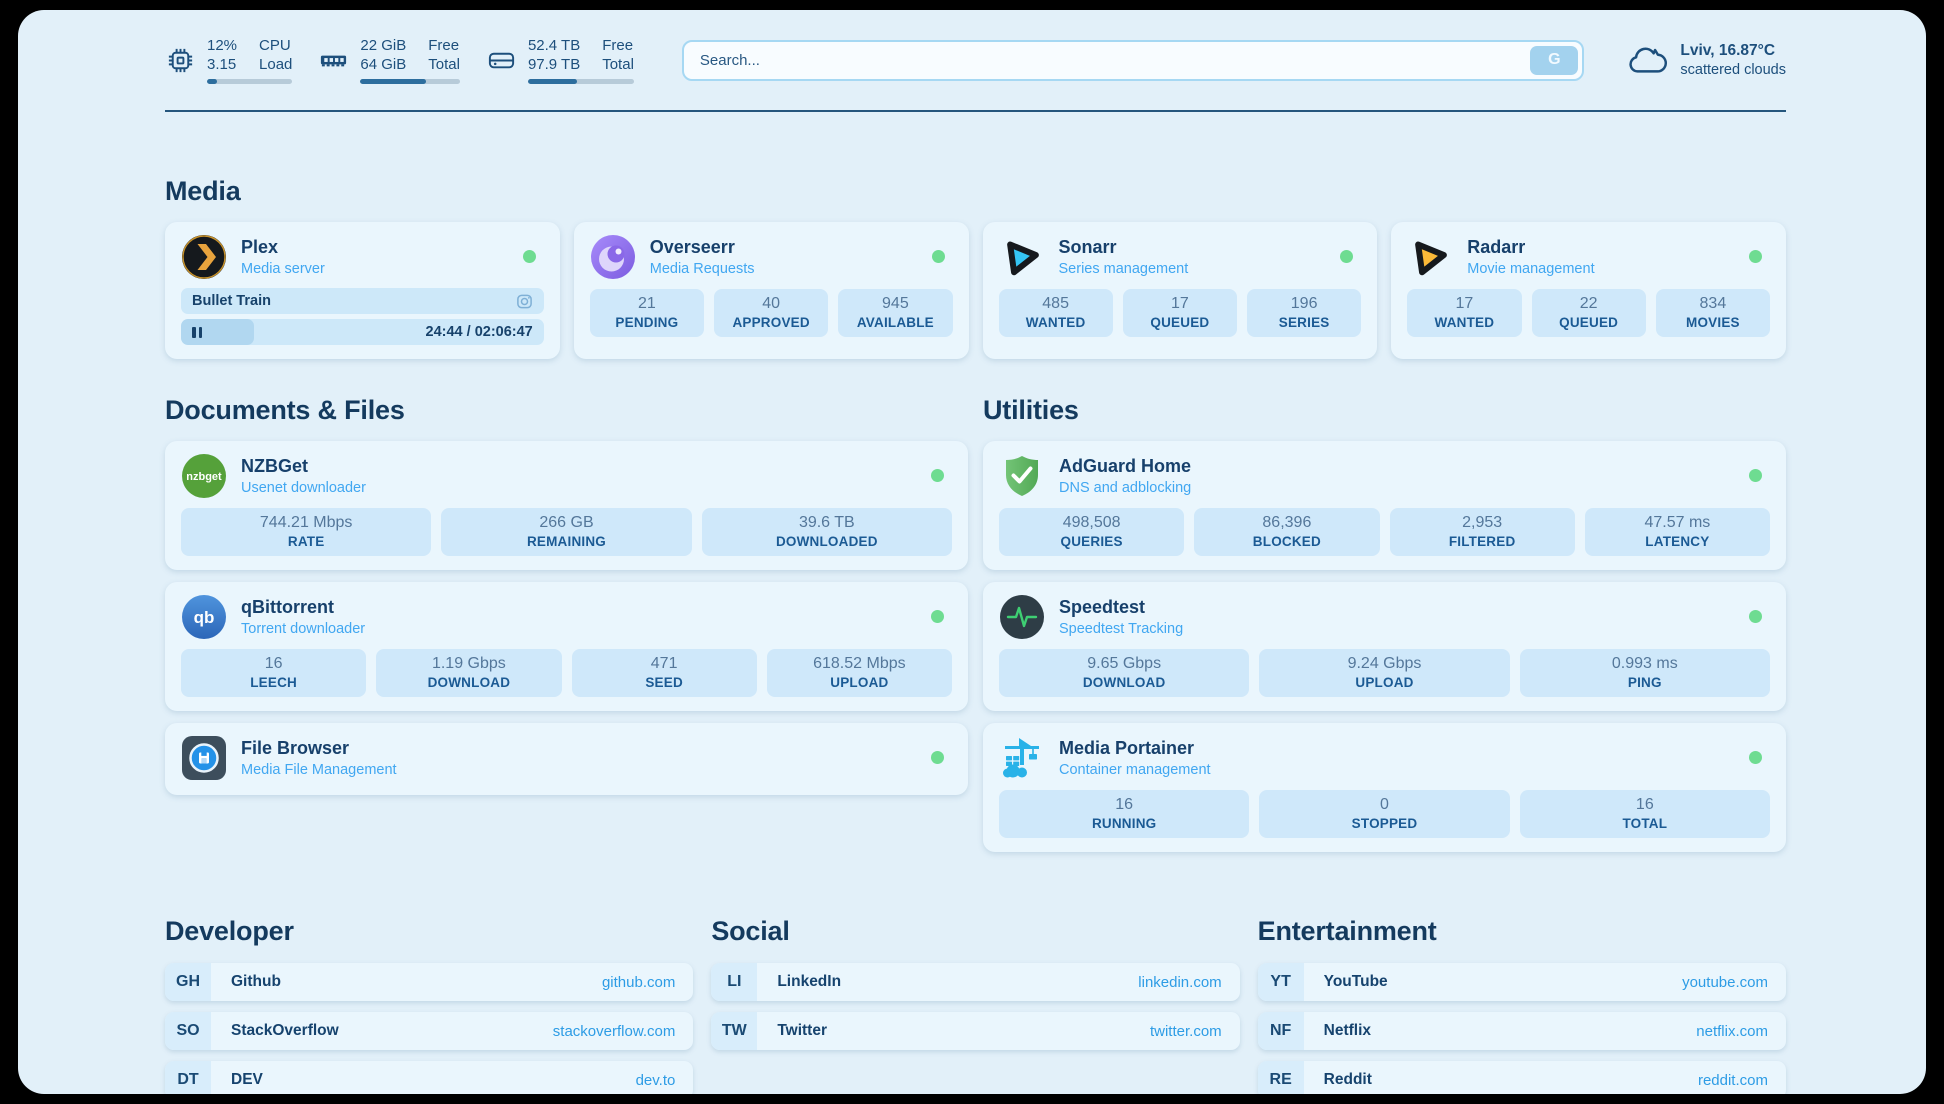 This screenshot has height=1104, width=1944. What do you see at coordinates (1287, 532) in the screenshot?
I see `stat-blocked: 86,396 BLOCKED` at bounding box center [1287, 532].